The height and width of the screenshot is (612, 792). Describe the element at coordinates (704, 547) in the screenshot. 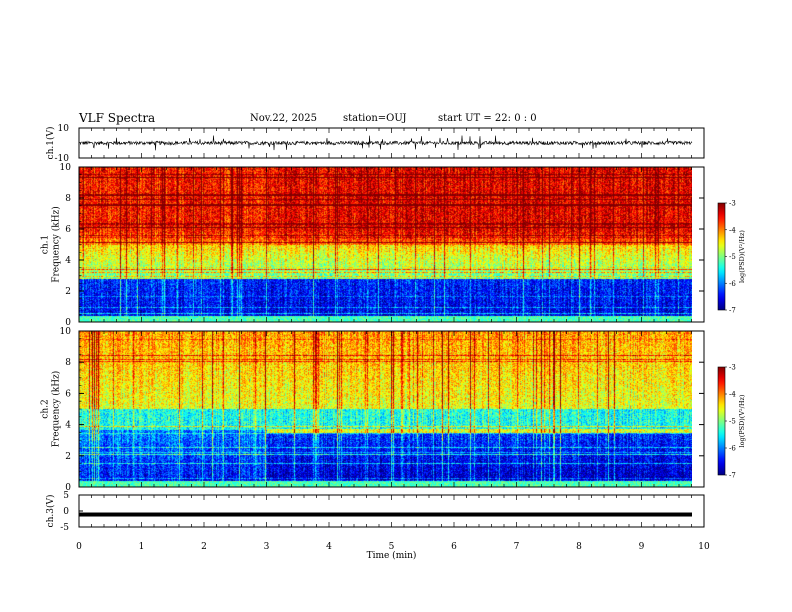

I see `x-tick-label: 10` at that location.